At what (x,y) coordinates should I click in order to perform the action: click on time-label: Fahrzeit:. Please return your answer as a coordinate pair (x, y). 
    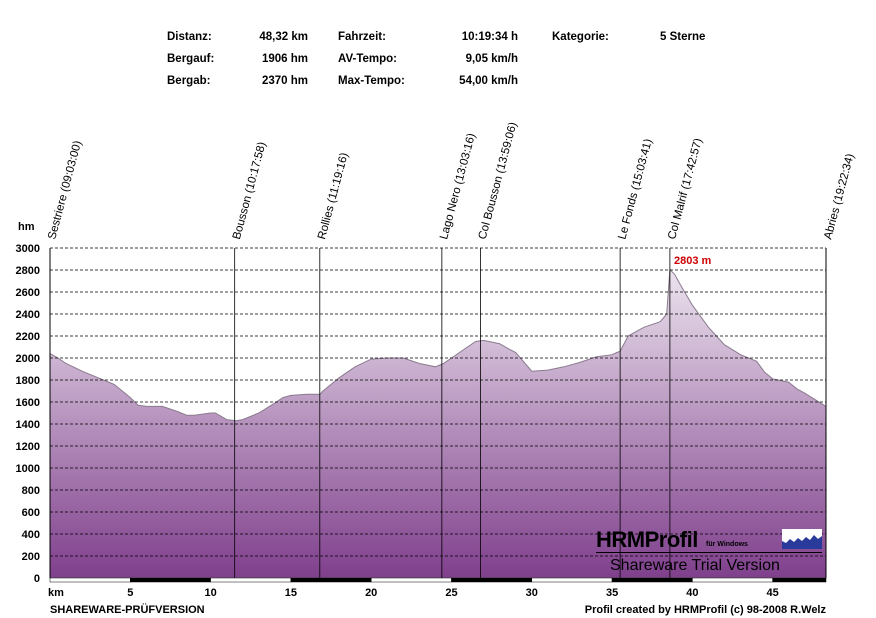
    Looking at the image, I should click on (362, 37).